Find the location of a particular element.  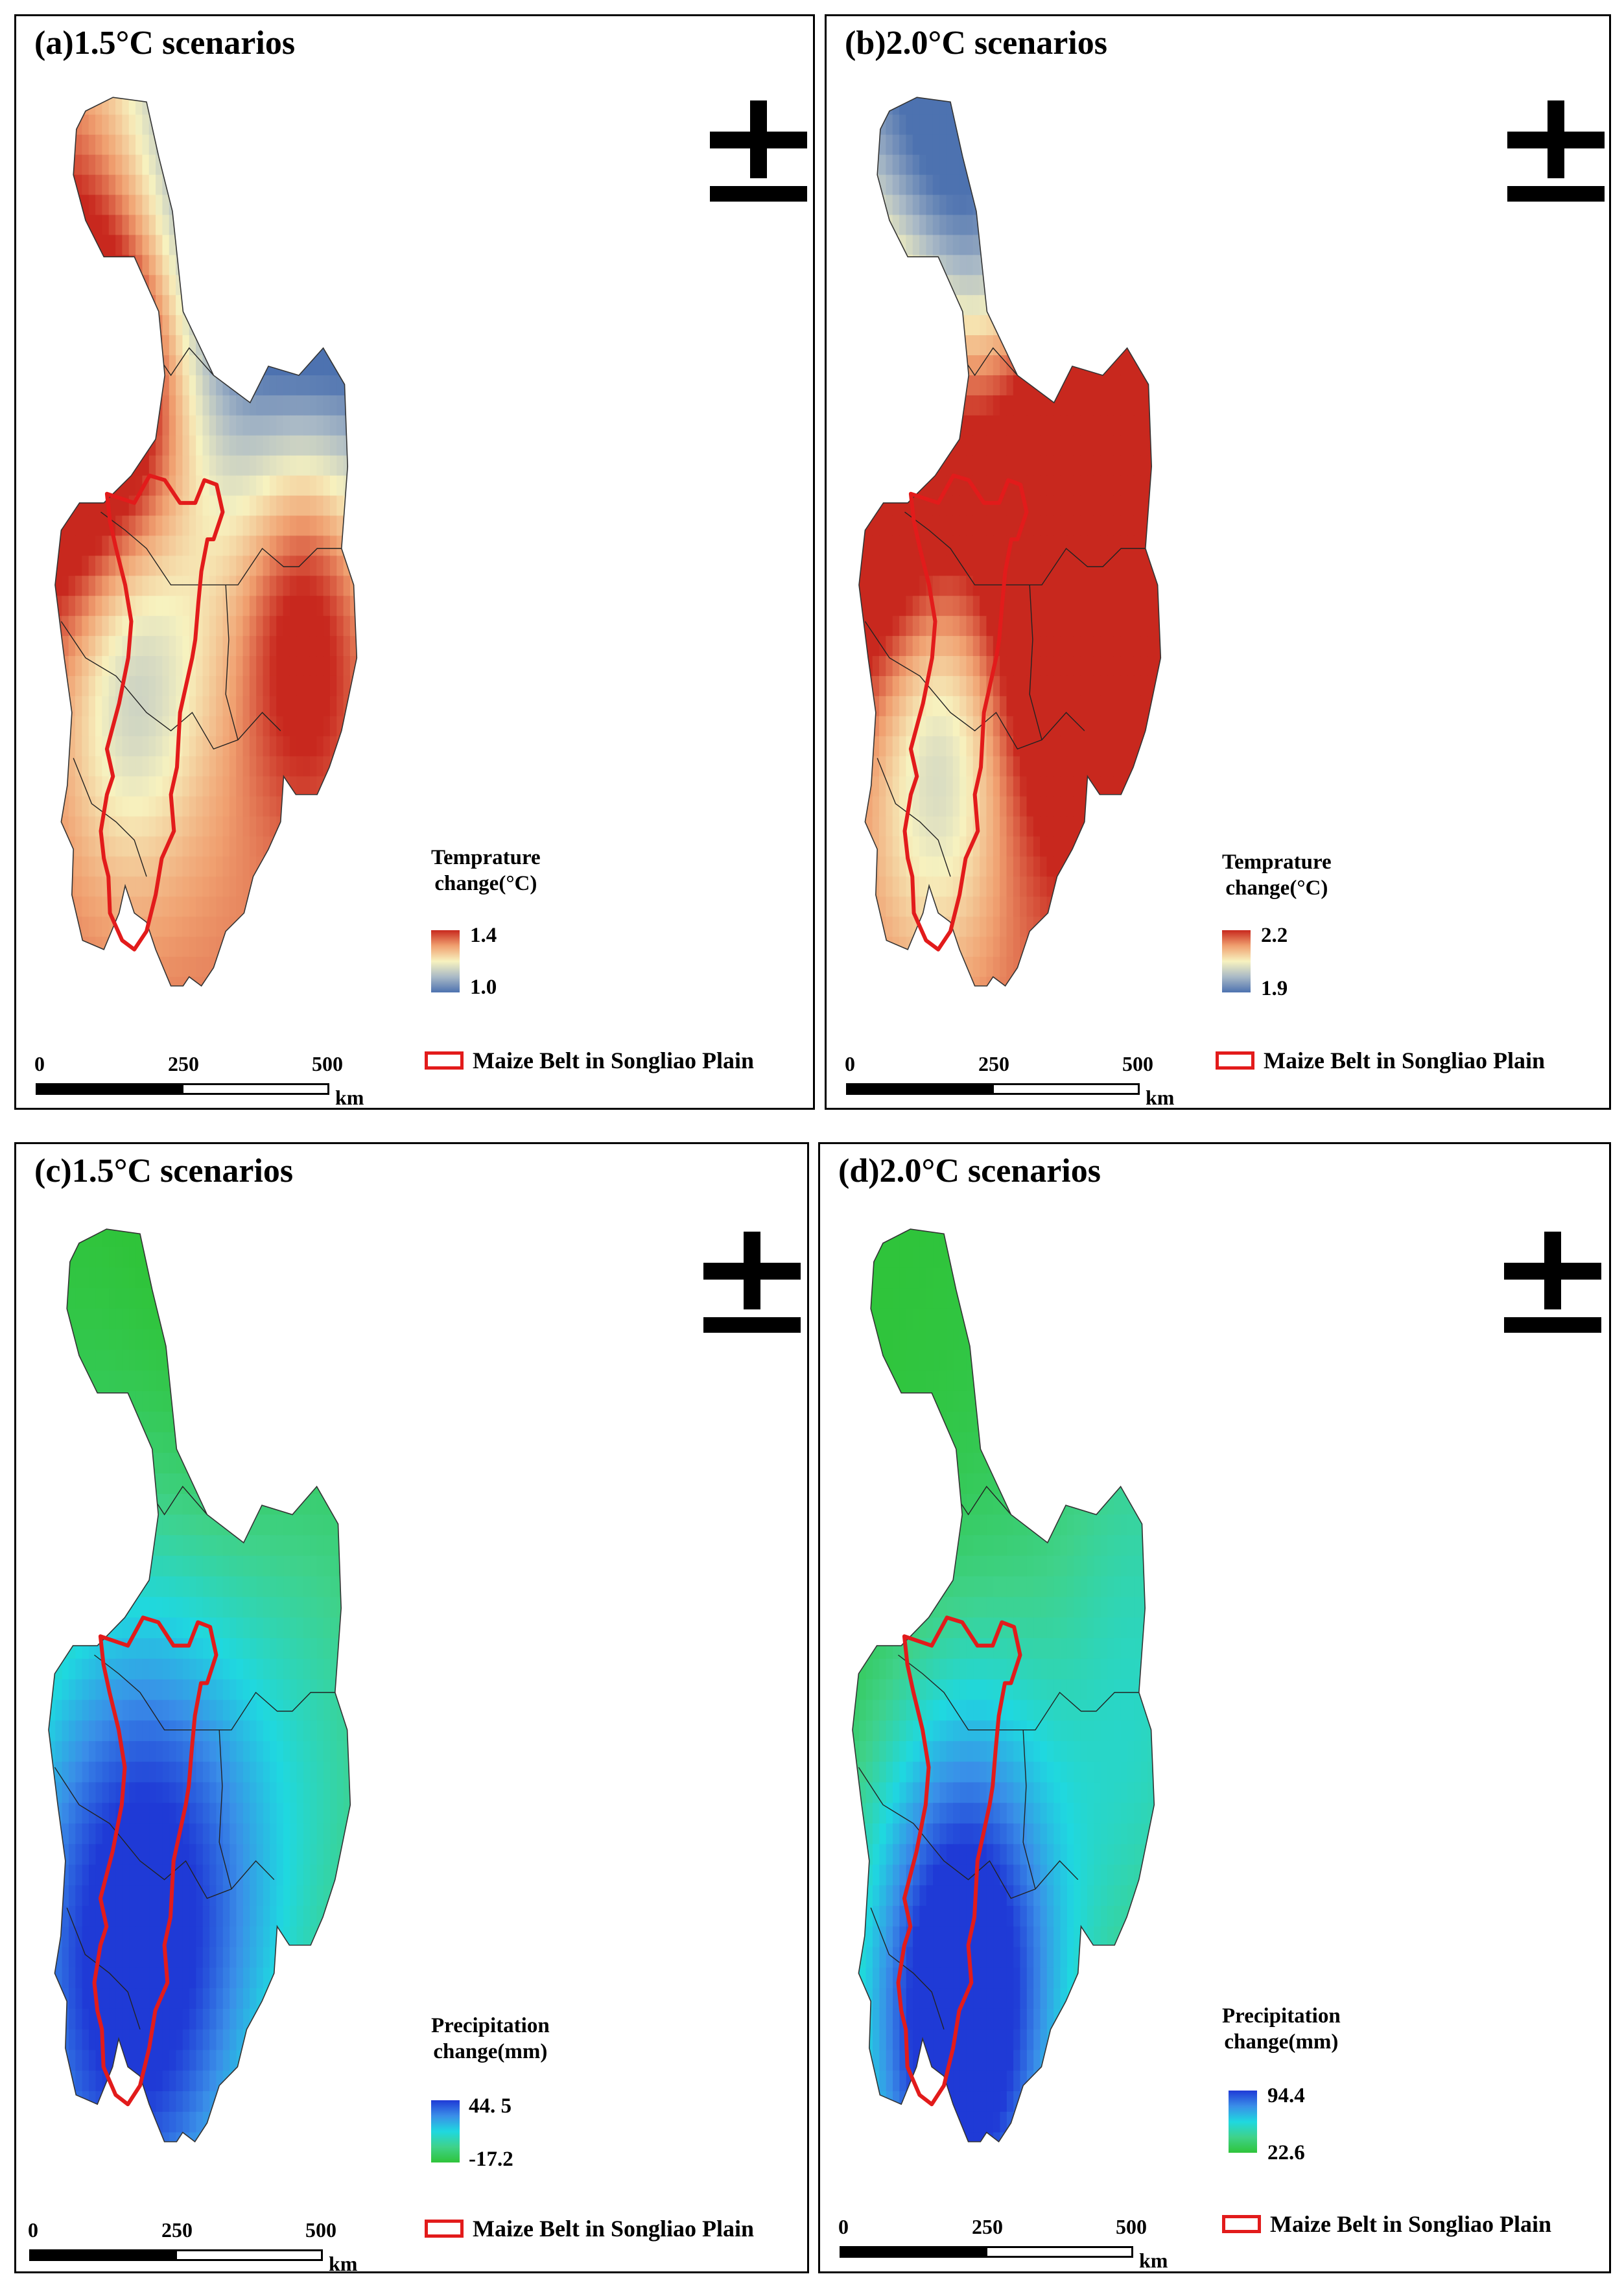

legend-max-label: 44. 5 is located at coordinates (490, 2106).